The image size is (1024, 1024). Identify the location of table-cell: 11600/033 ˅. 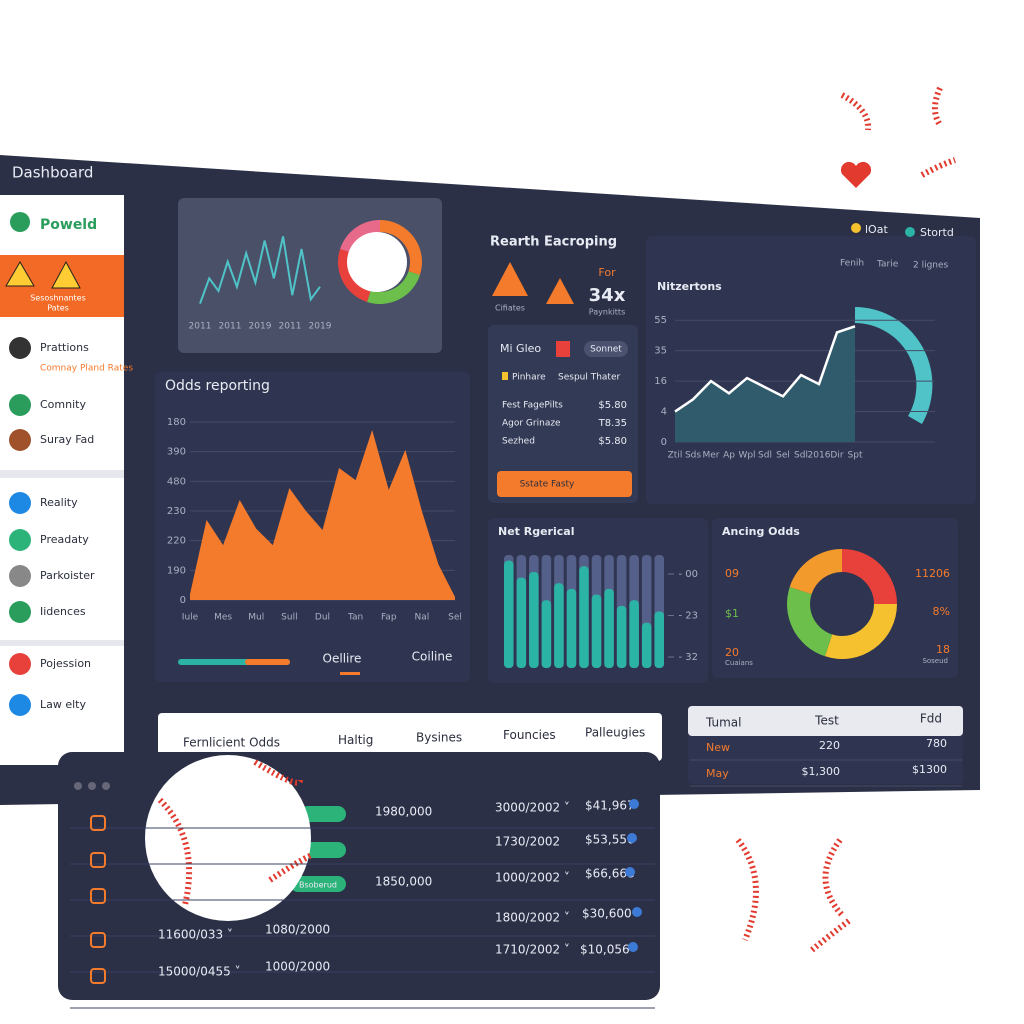
(195, 935).